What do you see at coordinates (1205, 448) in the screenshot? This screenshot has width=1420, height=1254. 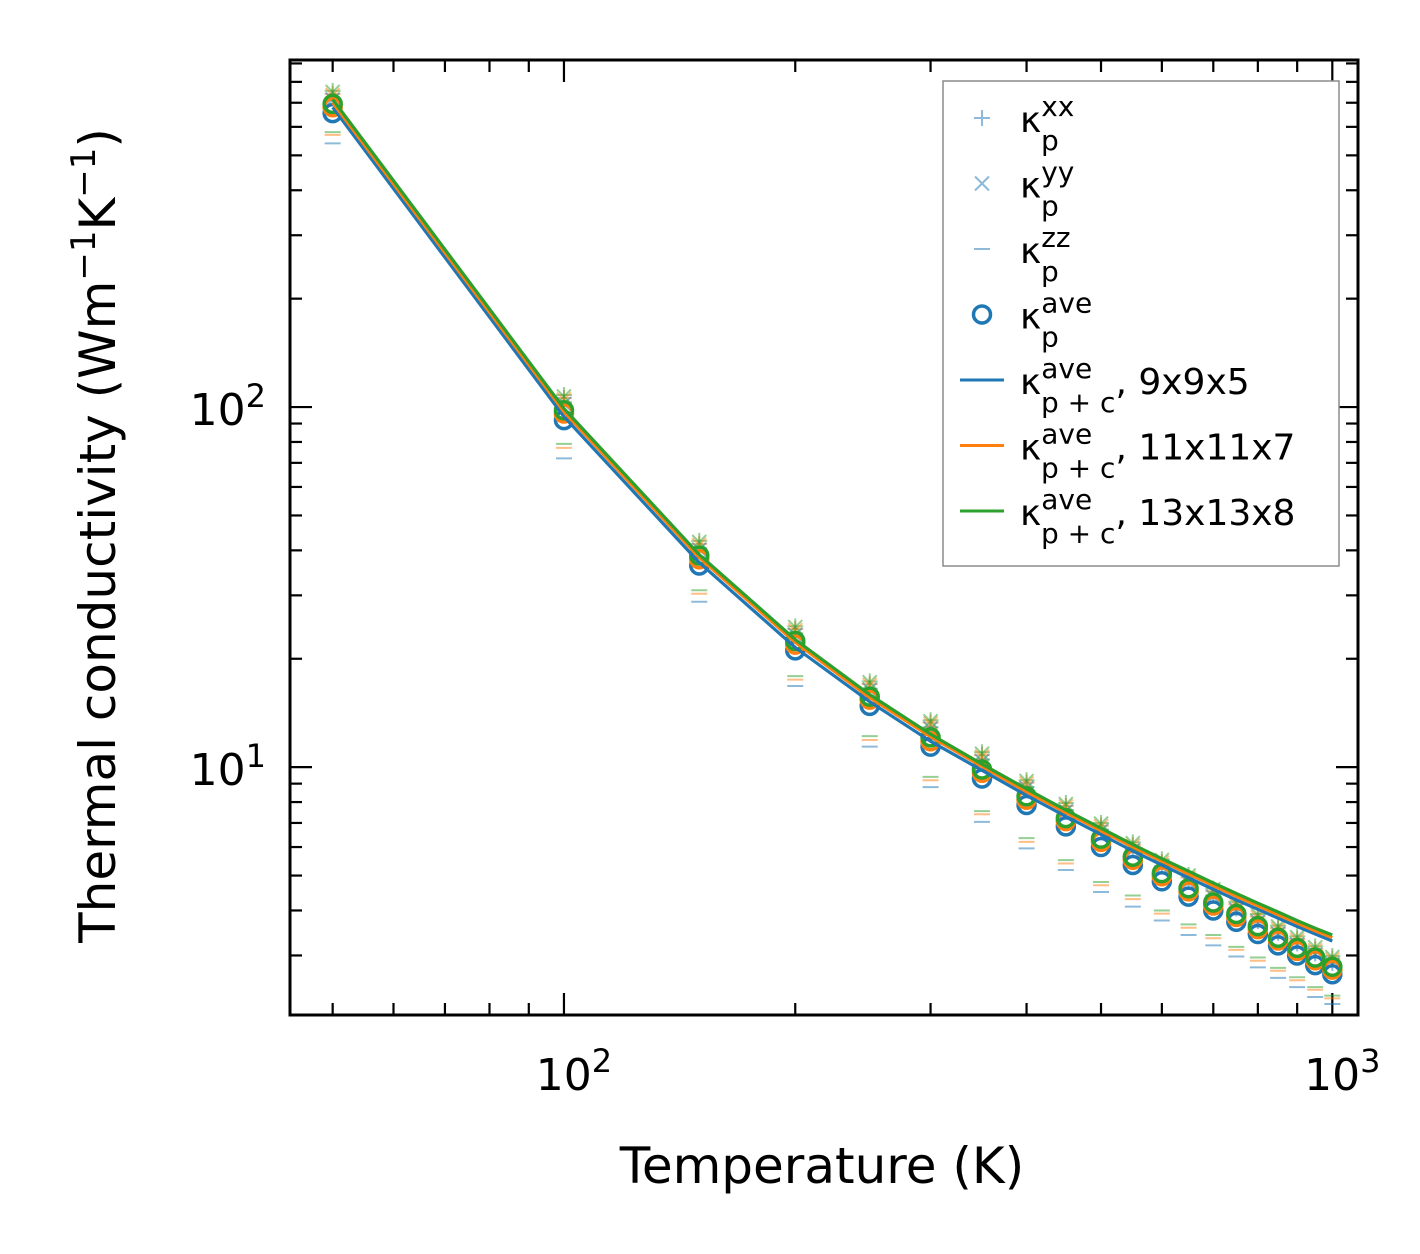 I see `legend-suffix: , 11x11x7` at bounding box center [1205, 448].